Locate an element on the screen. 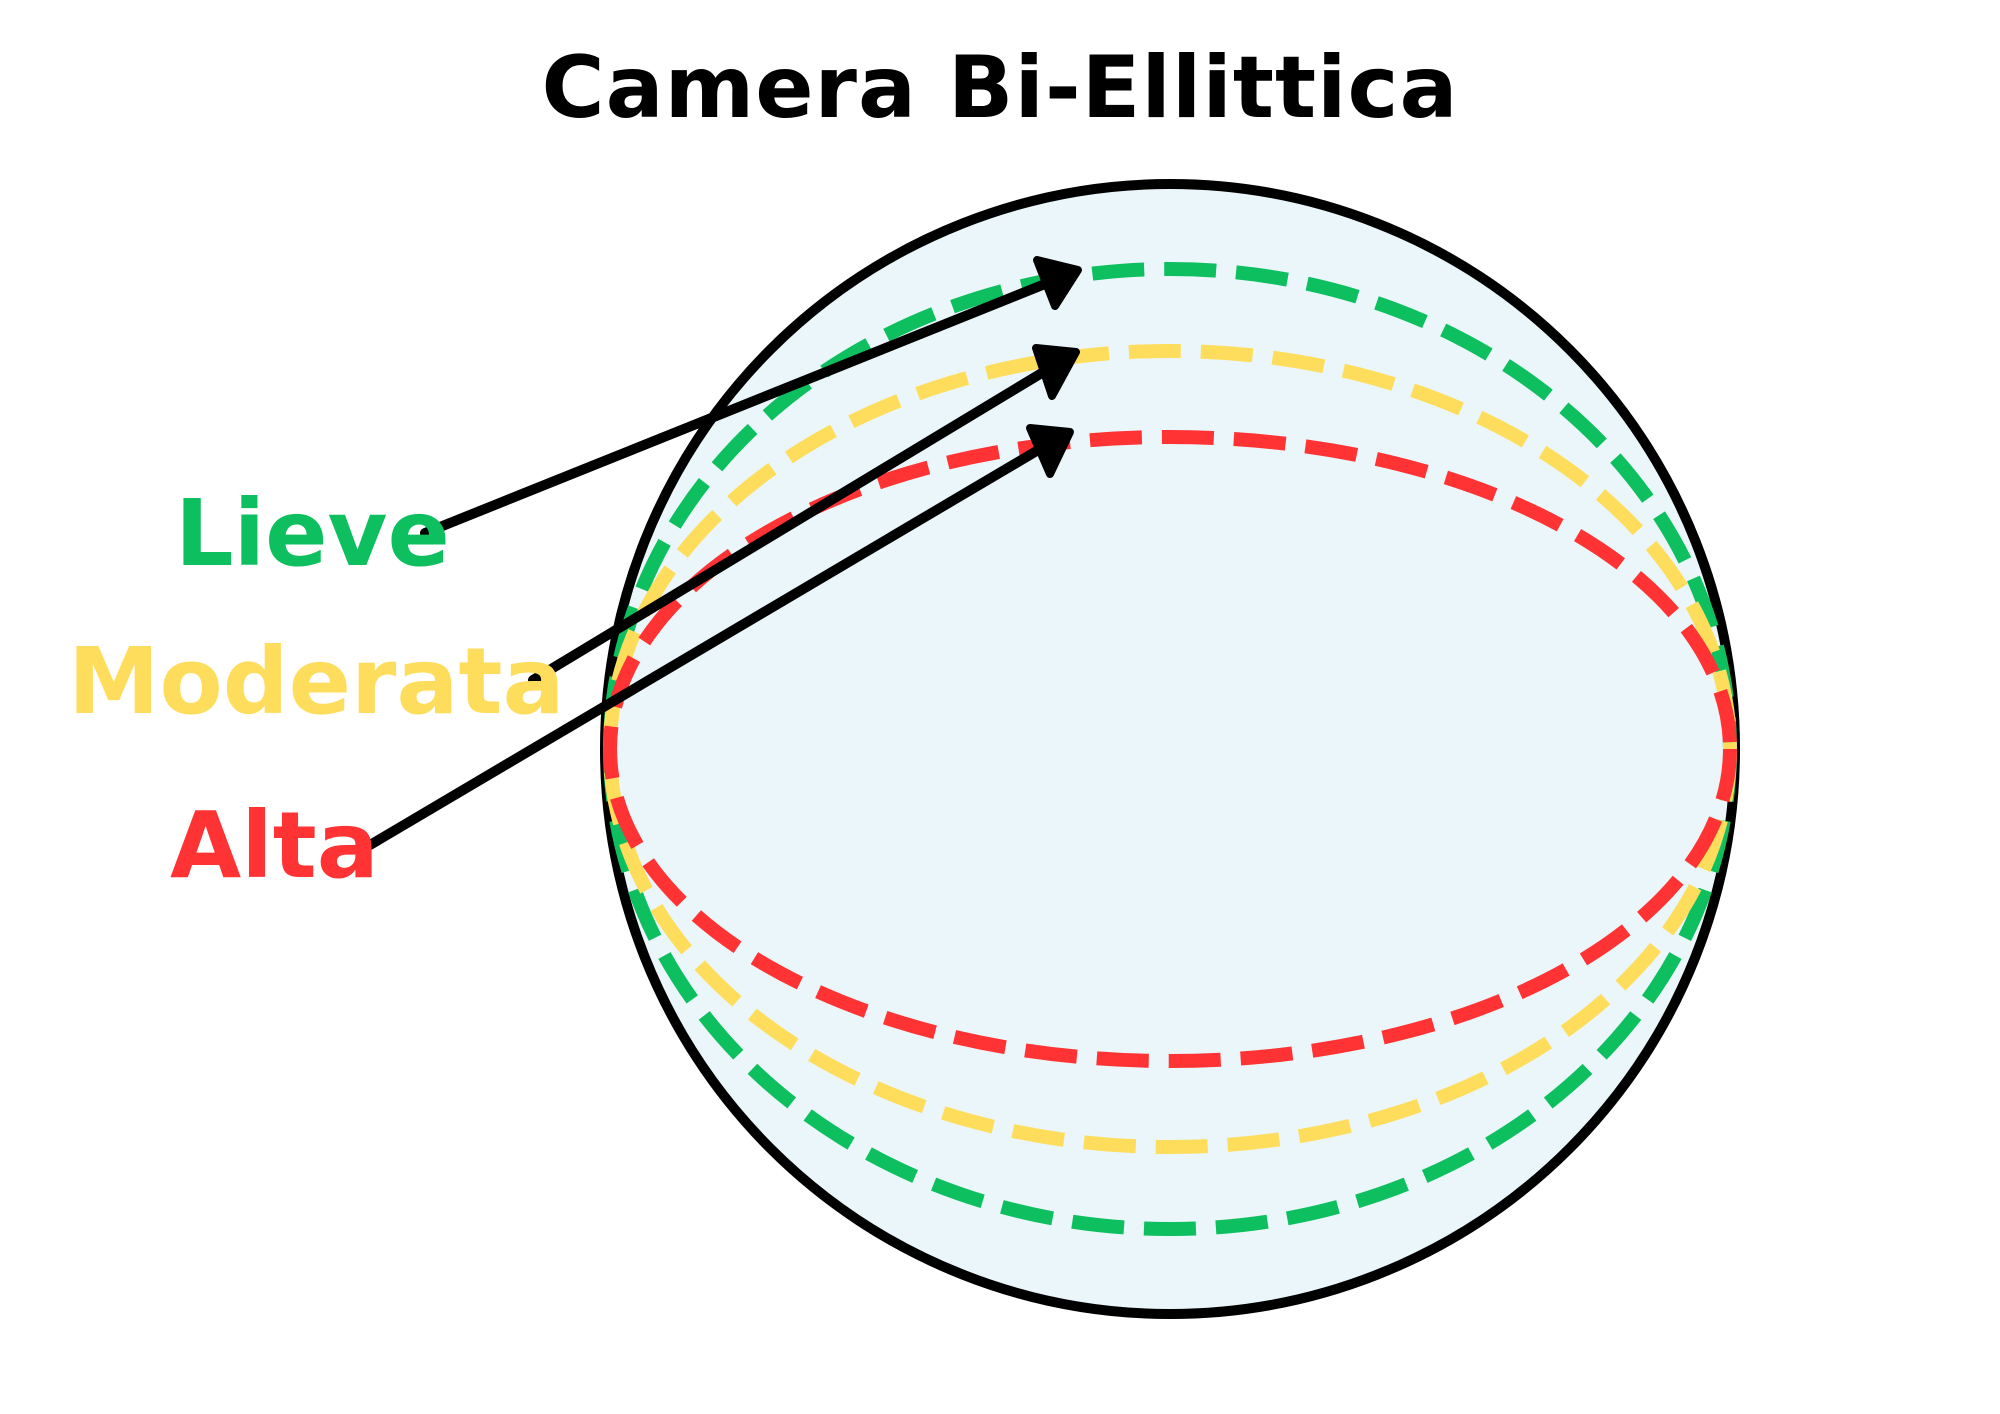  label-moderata: Moderata is located at coordinates (316, 681).